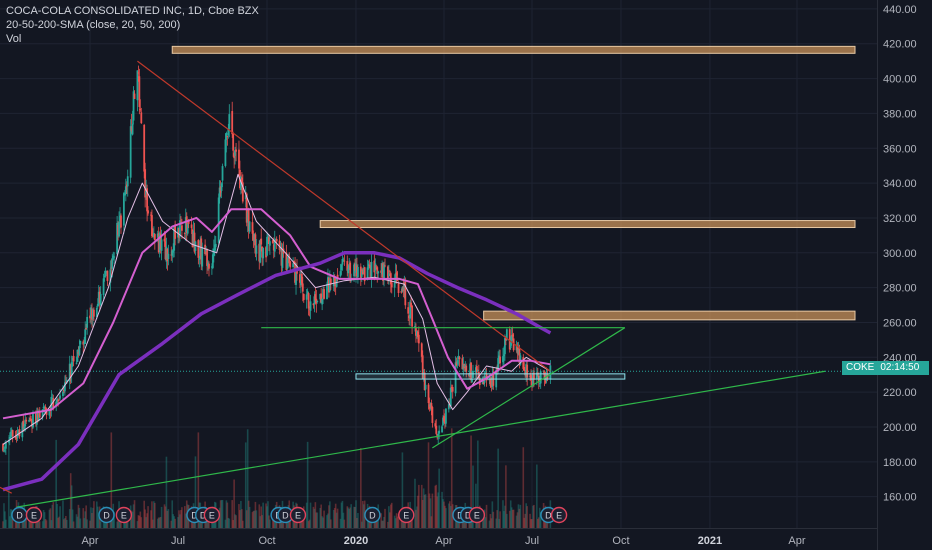 Image resolution: width=932 pixels, height=550 pixels. Describe the element at coordinates (529, 388) in the screenshot. I see `green-trendline` at that location.